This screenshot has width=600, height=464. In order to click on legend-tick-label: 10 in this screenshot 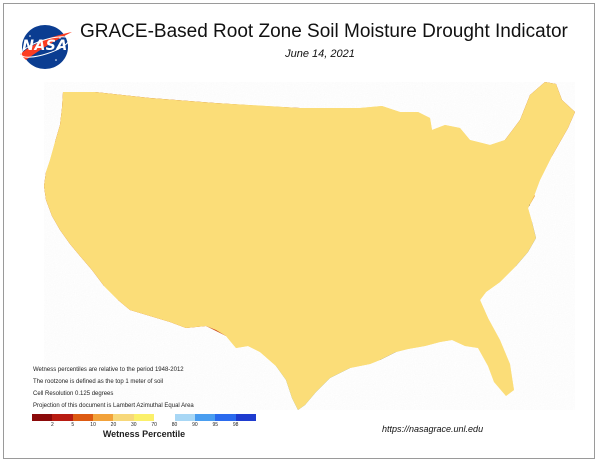, I will do `click(93, 425)`.